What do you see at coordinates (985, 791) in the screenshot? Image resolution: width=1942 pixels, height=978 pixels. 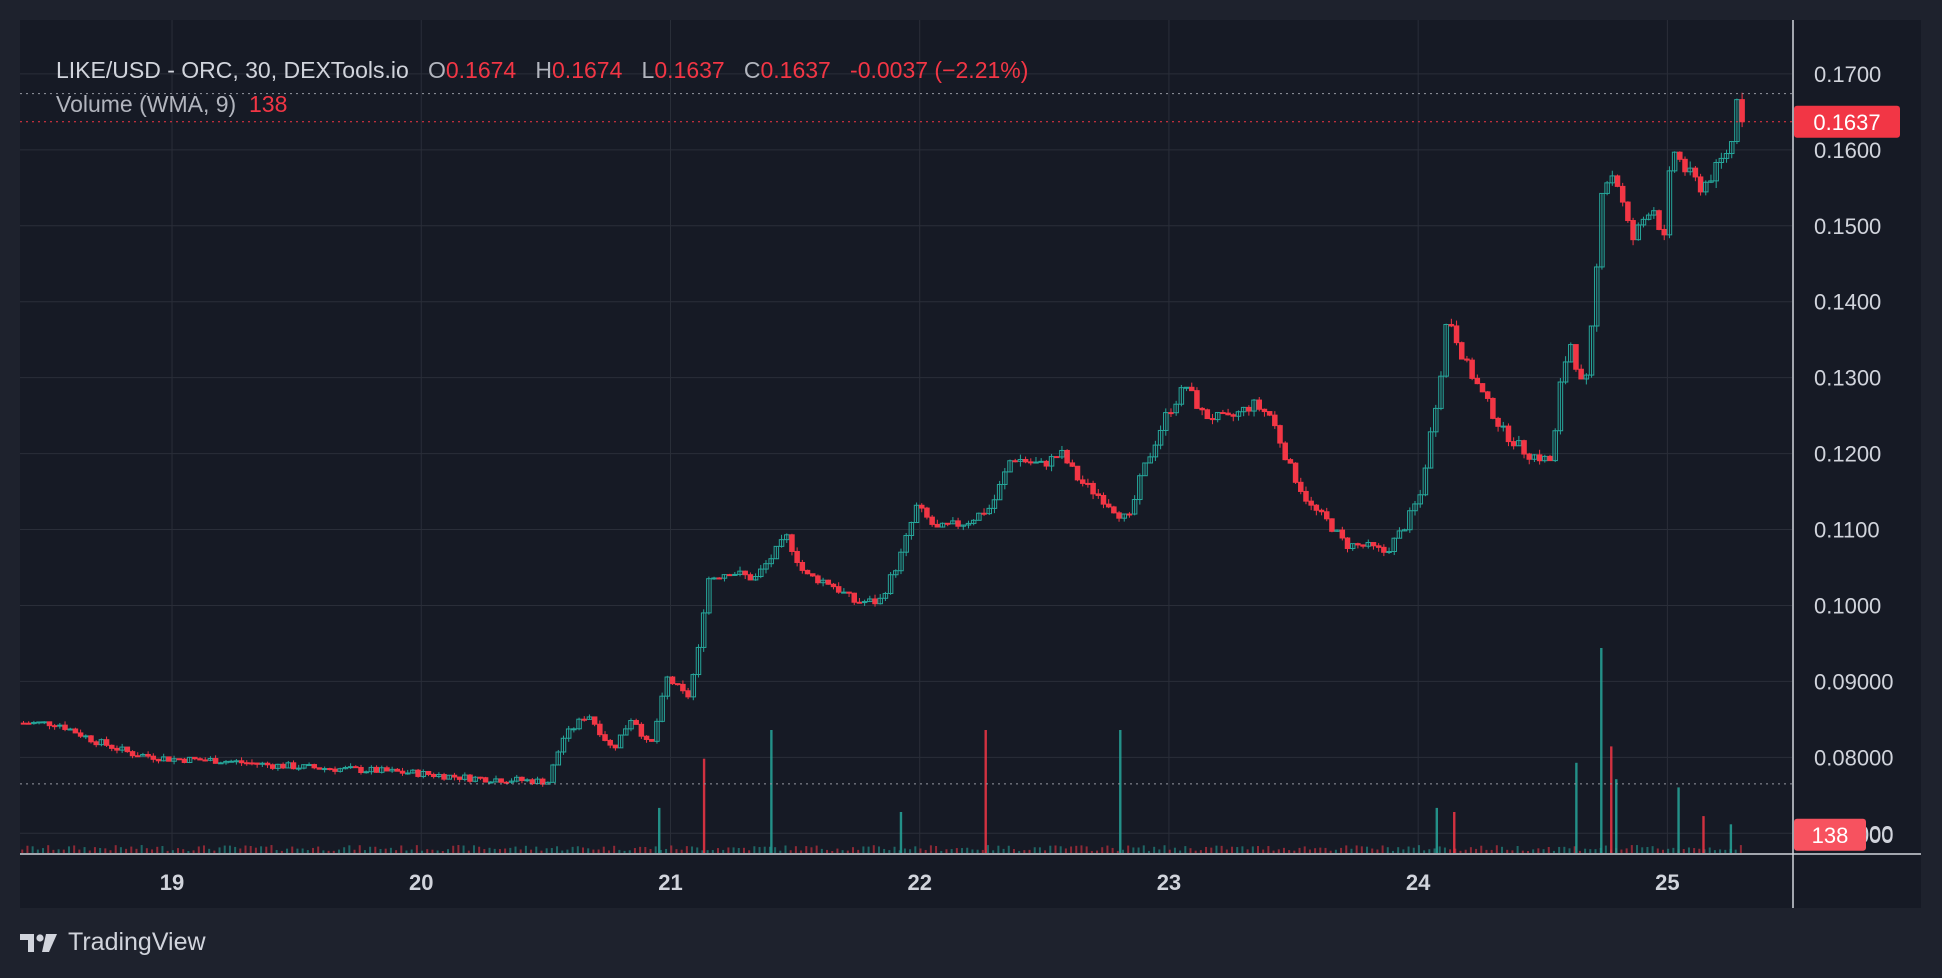 I see `volume-spike-bar` at bounding box center [985, 791].